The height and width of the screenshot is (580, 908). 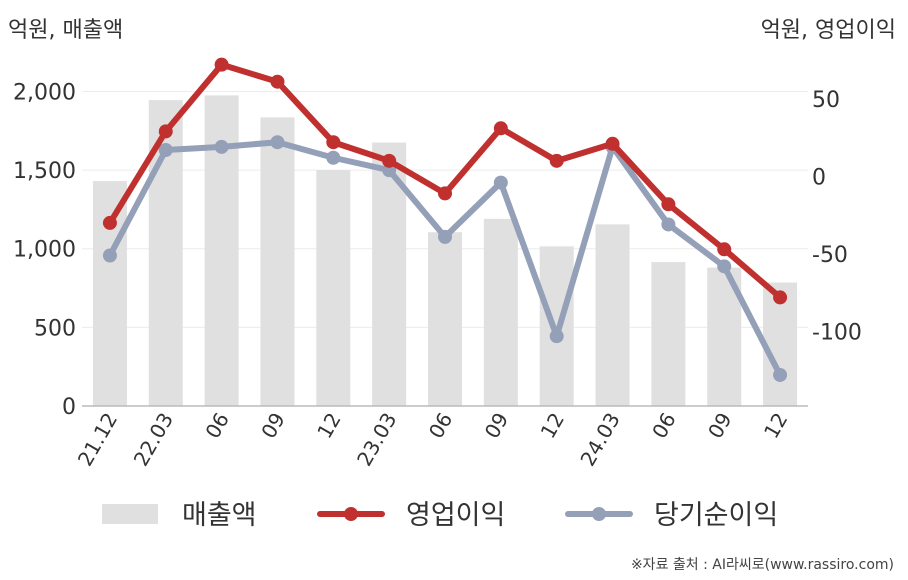 What do you see at coordinates (455, 515) in the screenshot?
I see `legend-label: 영업이익` at bounding box center [455, 515].